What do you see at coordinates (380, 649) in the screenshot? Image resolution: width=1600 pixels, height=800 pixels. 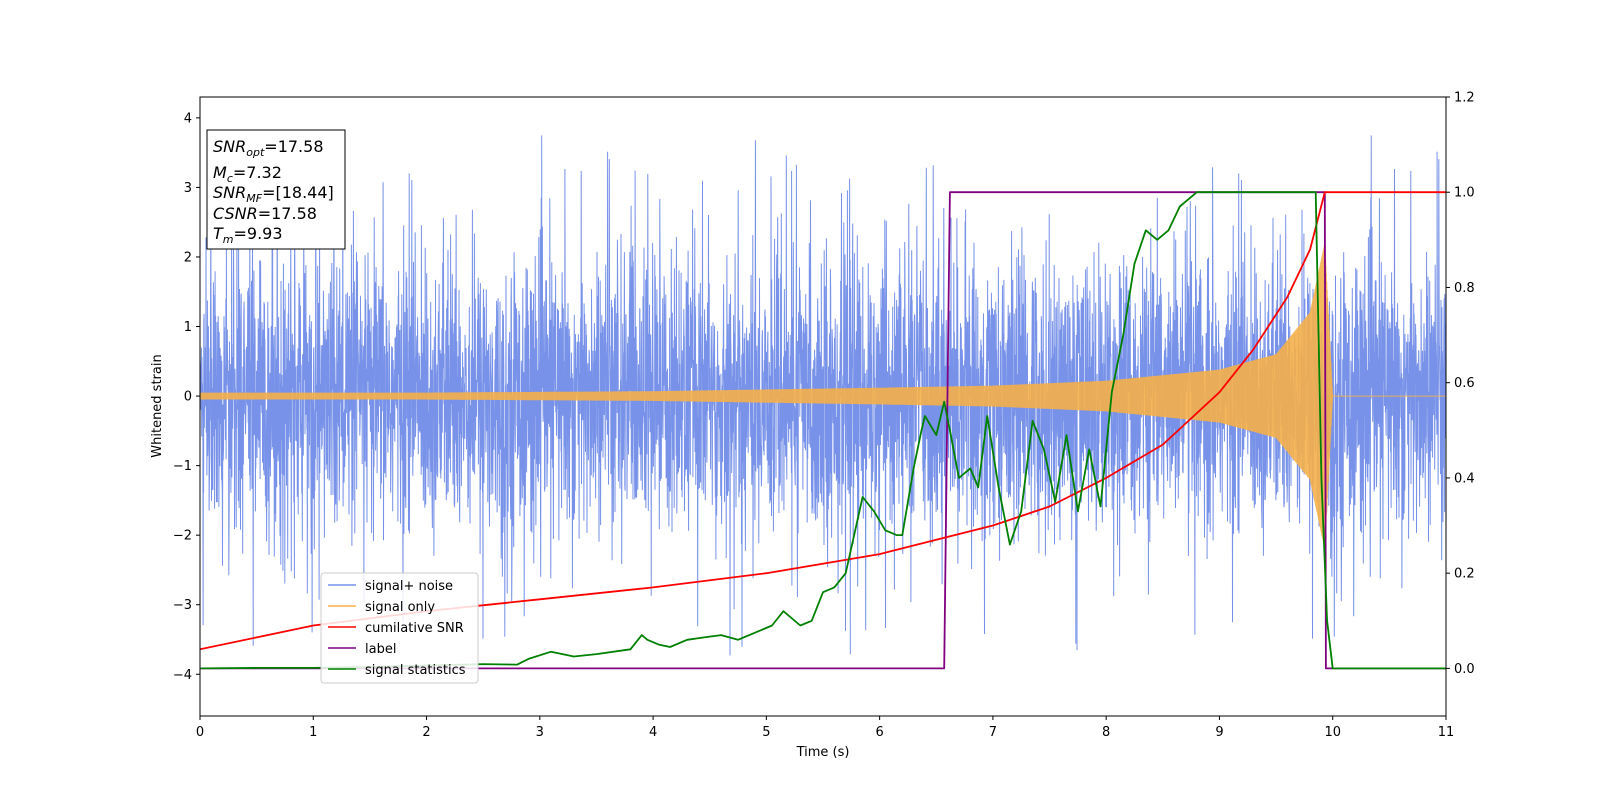 I see `legend-label-label: label` at bounding box center [380, 649].